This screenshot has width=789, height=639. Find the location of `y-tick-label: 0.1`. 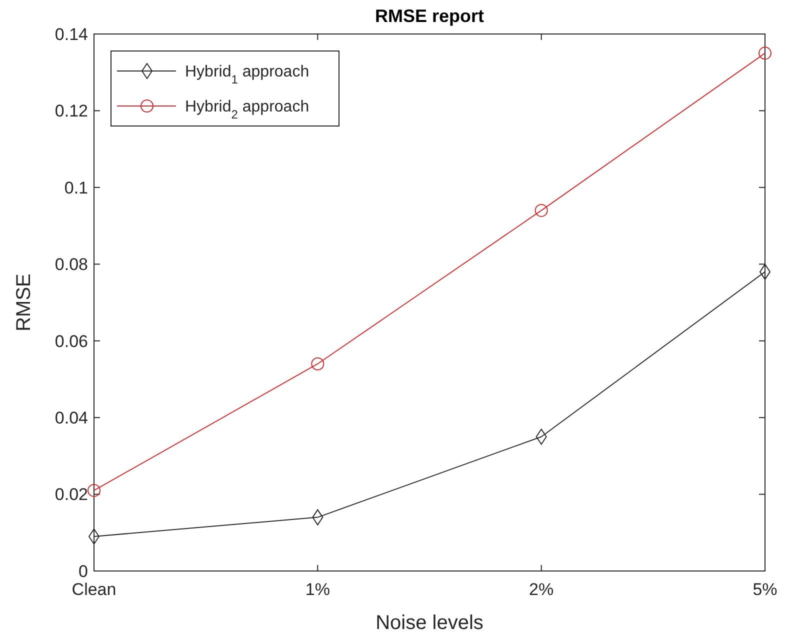

y-tick-label: 0.1 is located at coordinates (76, 188).